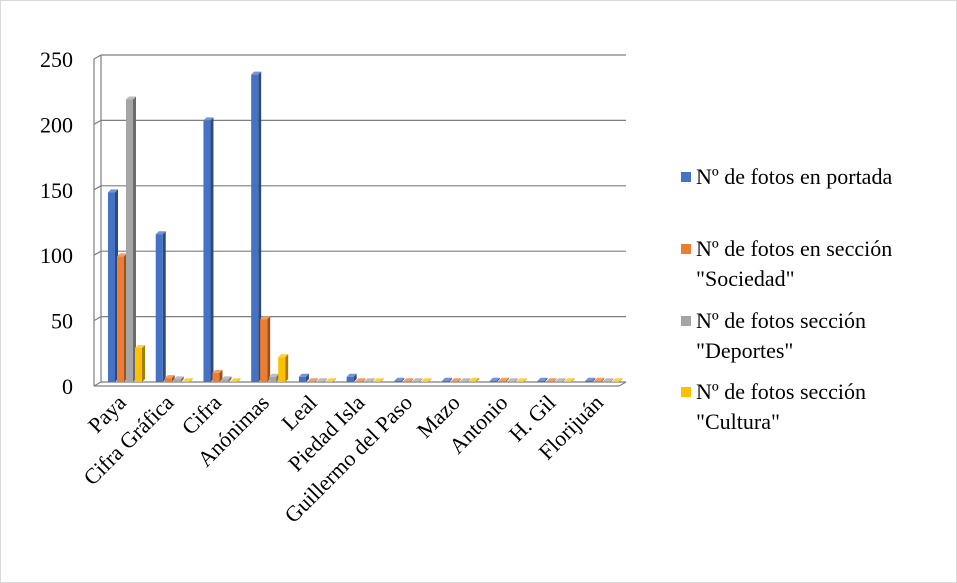 This screenshot has height=583, width=957. I want to click on legend-item-2: Nº de fotos en sección "Sociedad", so click(786, 263).